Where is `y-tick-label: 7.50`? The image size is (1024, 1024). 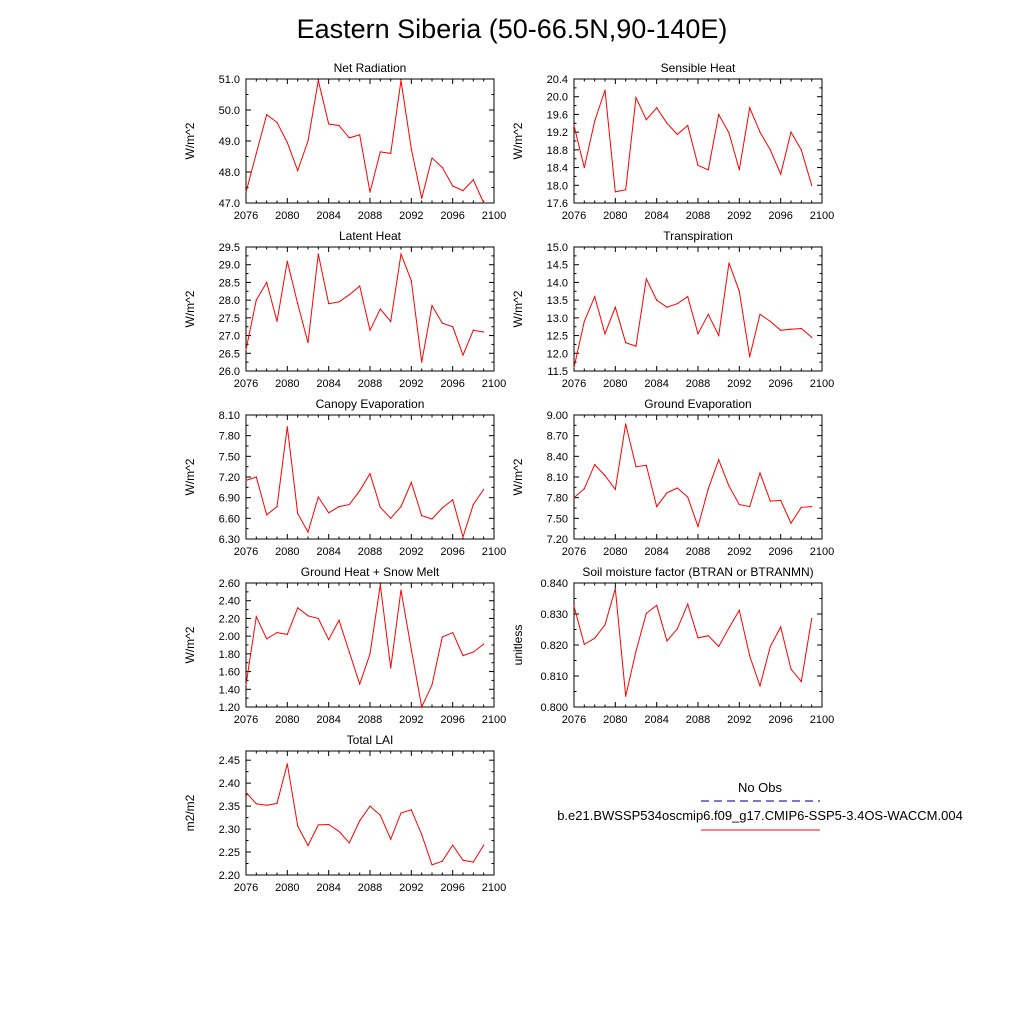
y-tick-label: 7.50 is located at coordinates (557, 519).